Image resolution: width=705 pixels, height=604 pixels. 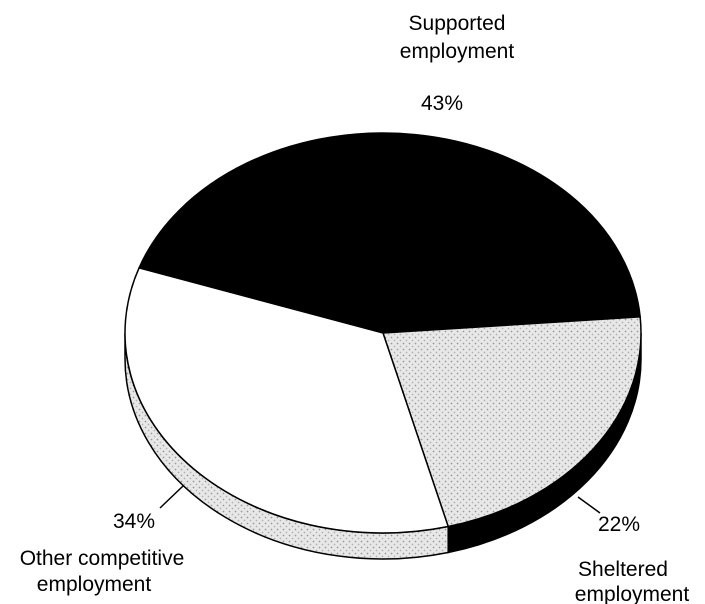 I want to click on sheltered-label-line2: employment, so click(x=632, y=593).